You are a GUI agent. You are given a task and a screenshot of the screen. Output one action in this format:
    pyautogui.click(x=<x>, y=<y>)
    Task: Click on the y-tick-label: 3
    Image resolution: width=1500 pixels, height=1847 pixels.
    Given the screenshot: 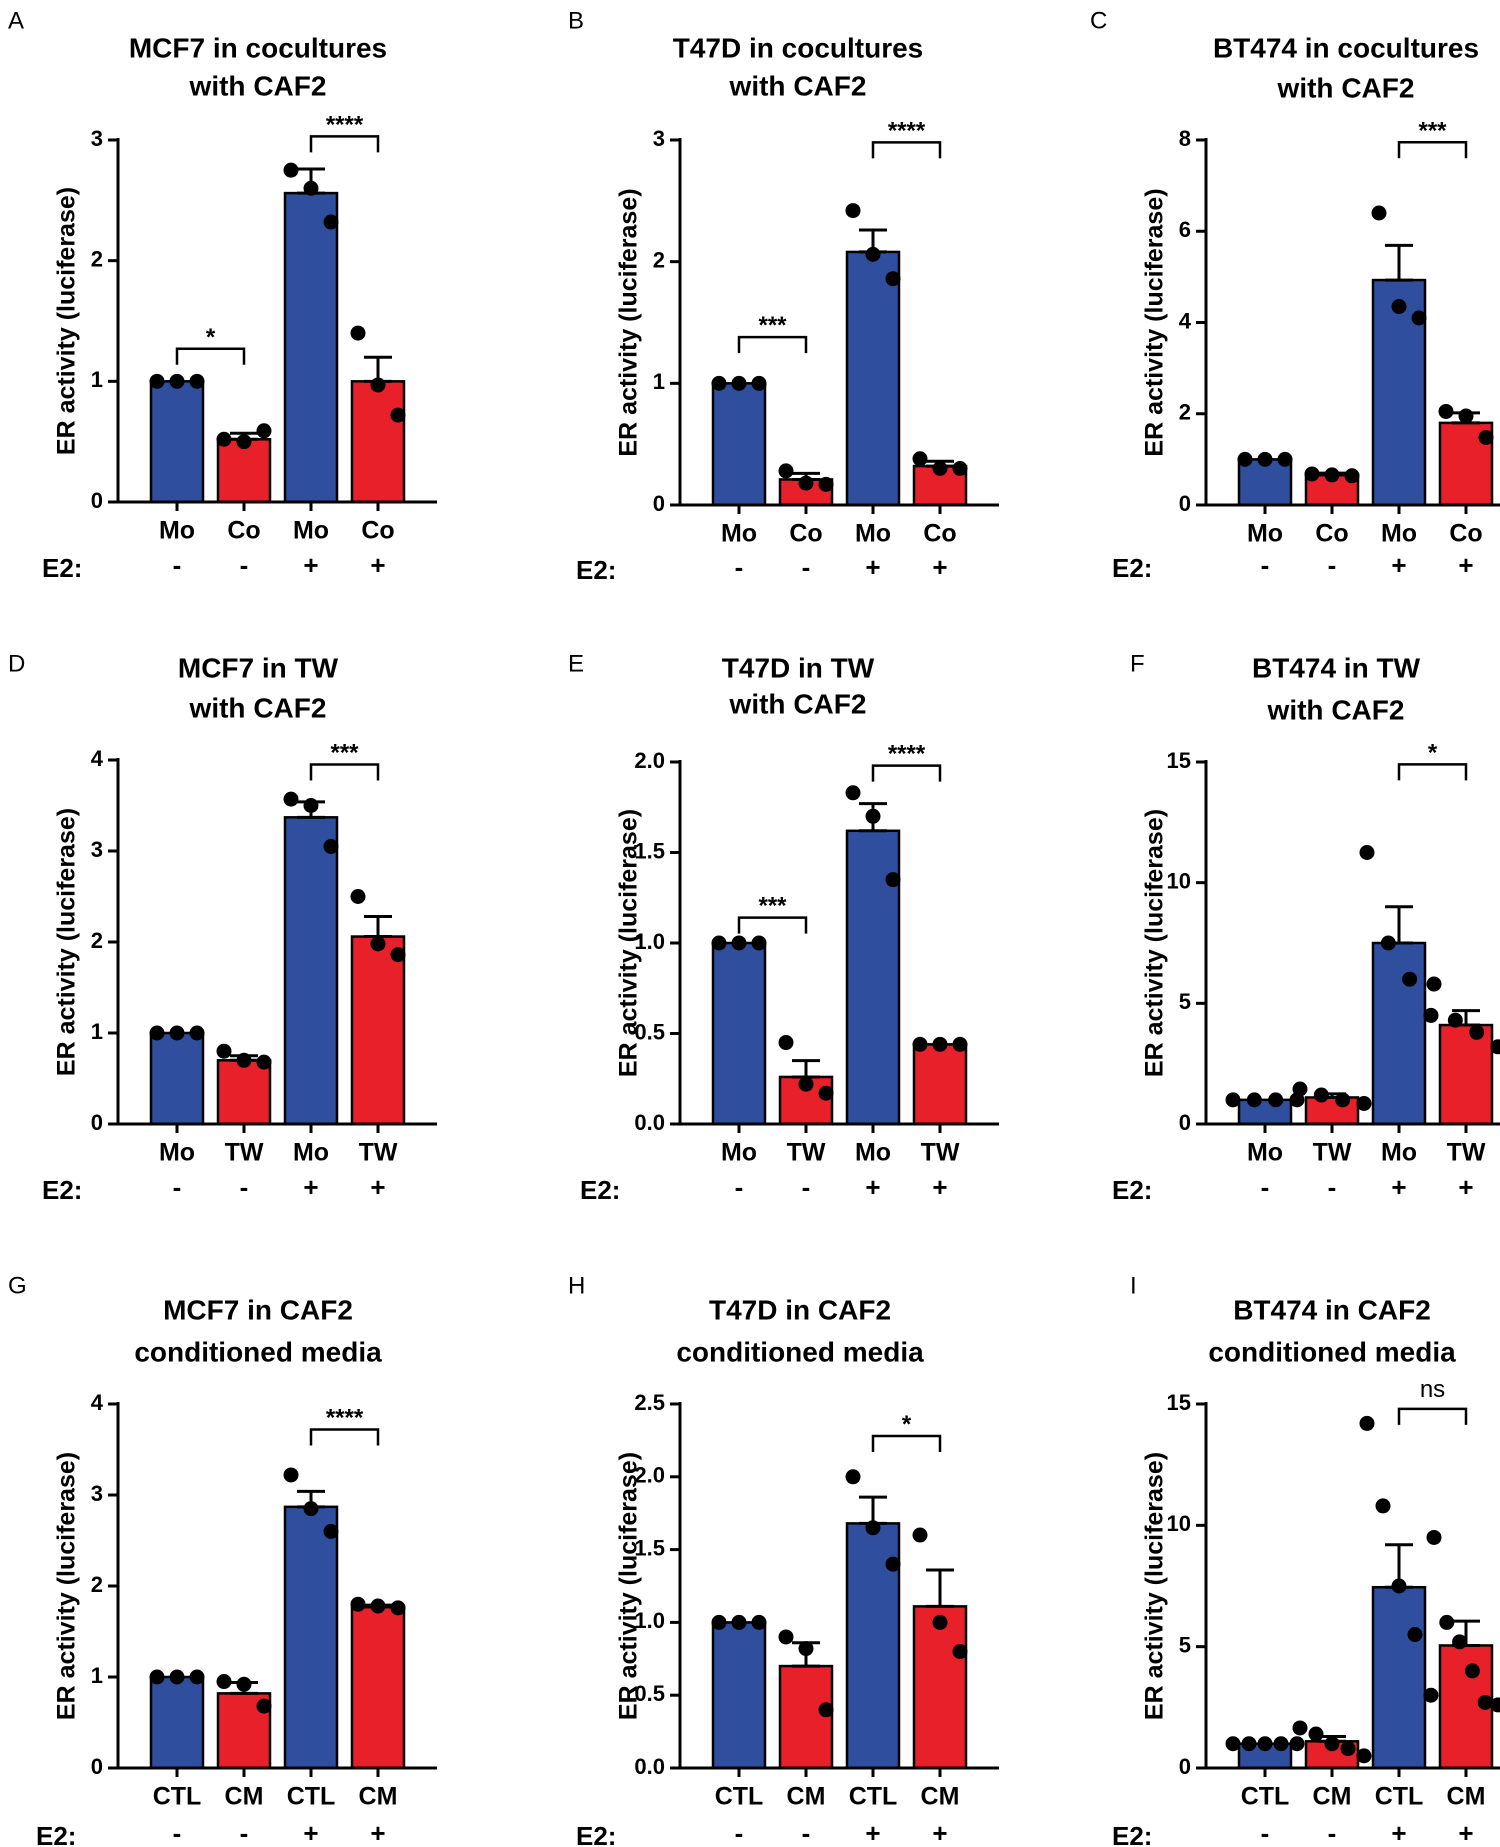 What is the action you would take?
    pyautogui.click(x=97, y=849)
    